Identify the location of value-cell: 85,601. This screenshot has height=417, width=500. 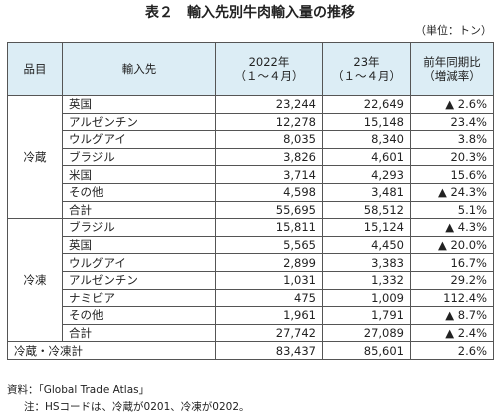
(366, 350).